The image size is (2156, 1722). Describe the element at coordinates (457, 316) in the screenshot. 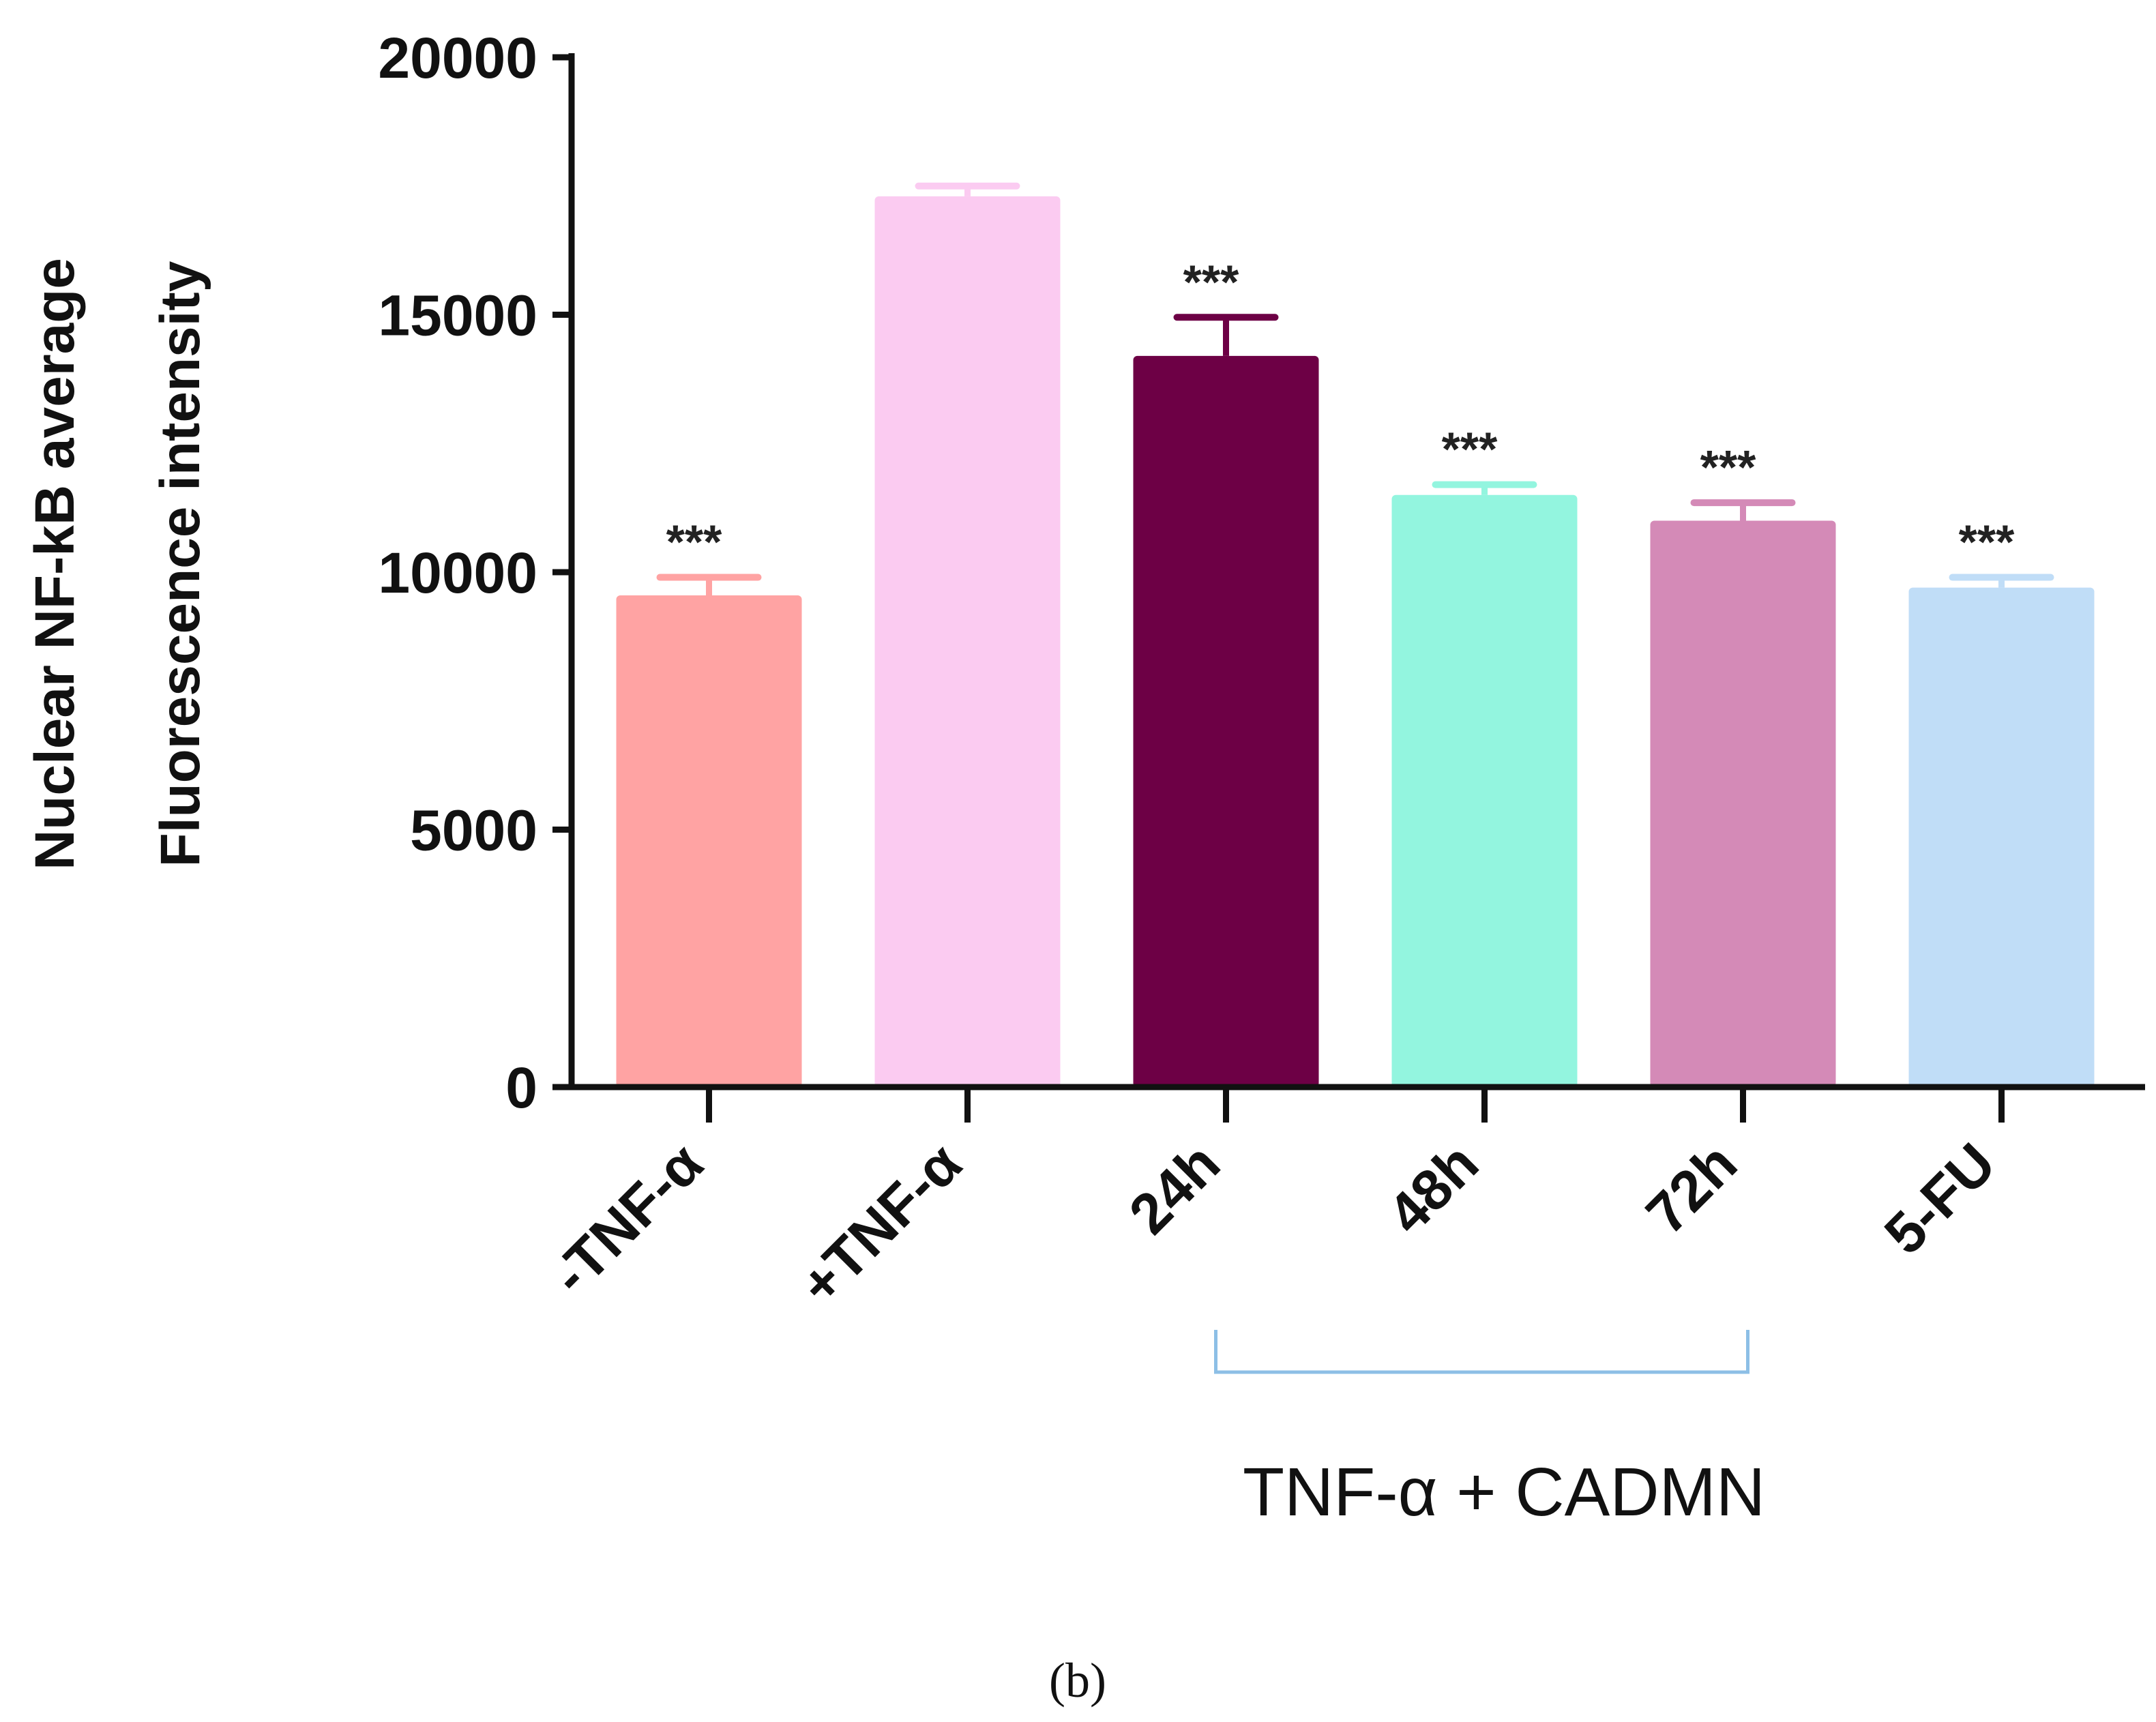

I see `y-tick-label: 15000` at that location.